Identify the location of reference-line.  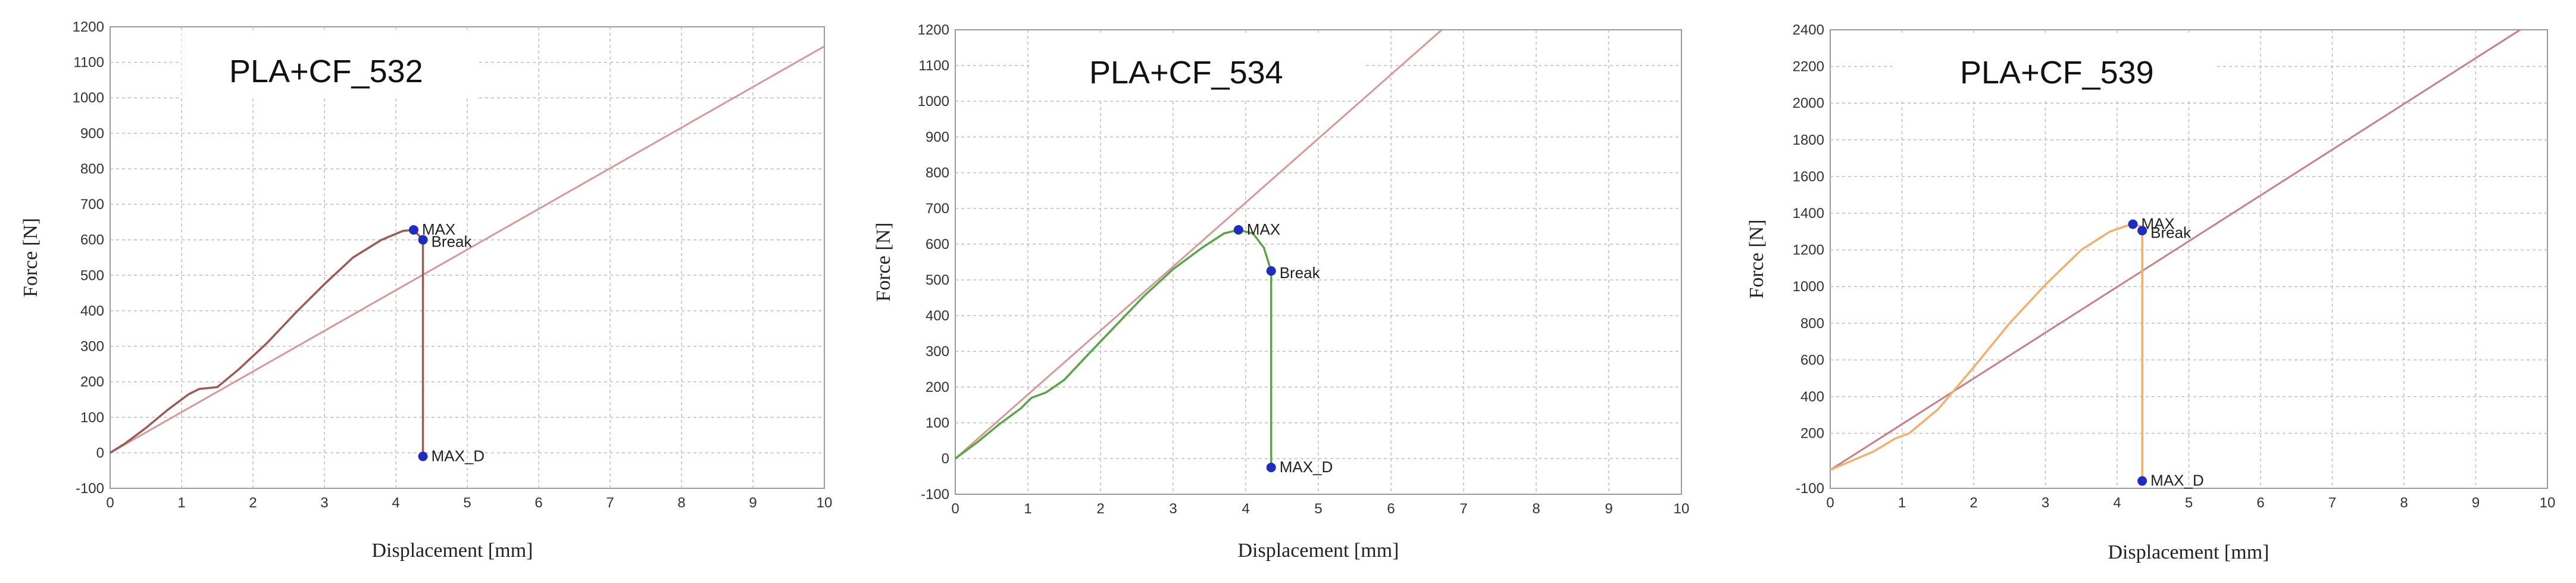
(1199, 245).